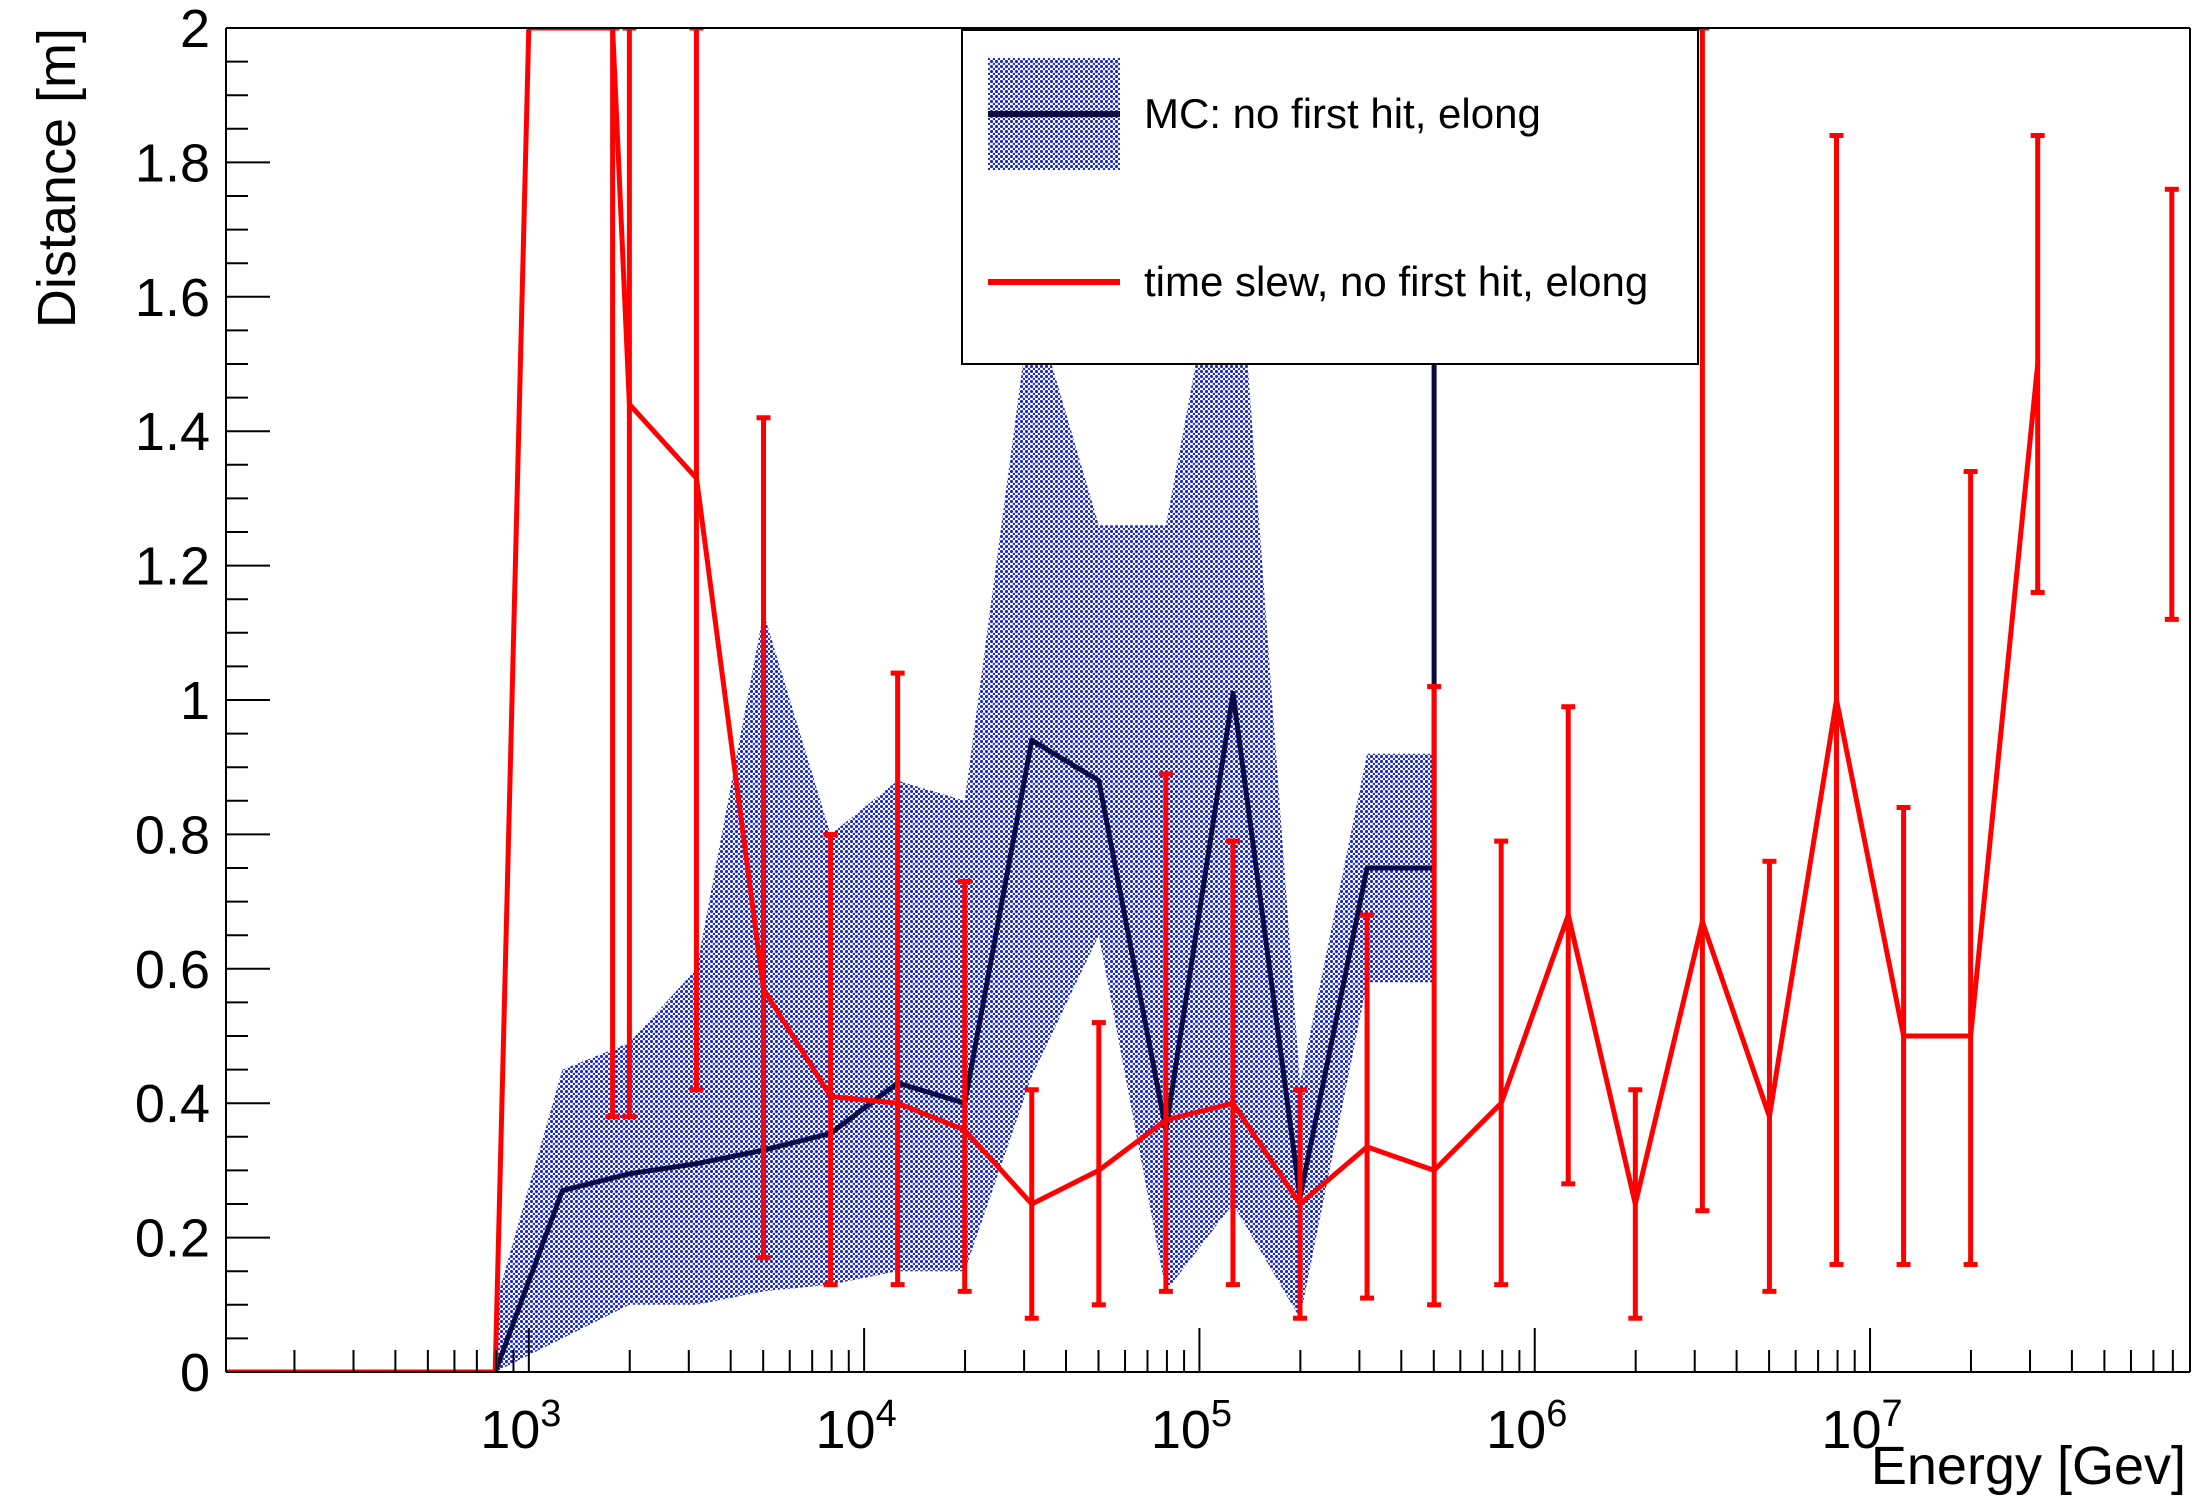 This screenshot has height=1497, width=2196. Describe the element at coordinates (172, 567) in the screenshot. I see `y-tick-label: 1.2` at that location.